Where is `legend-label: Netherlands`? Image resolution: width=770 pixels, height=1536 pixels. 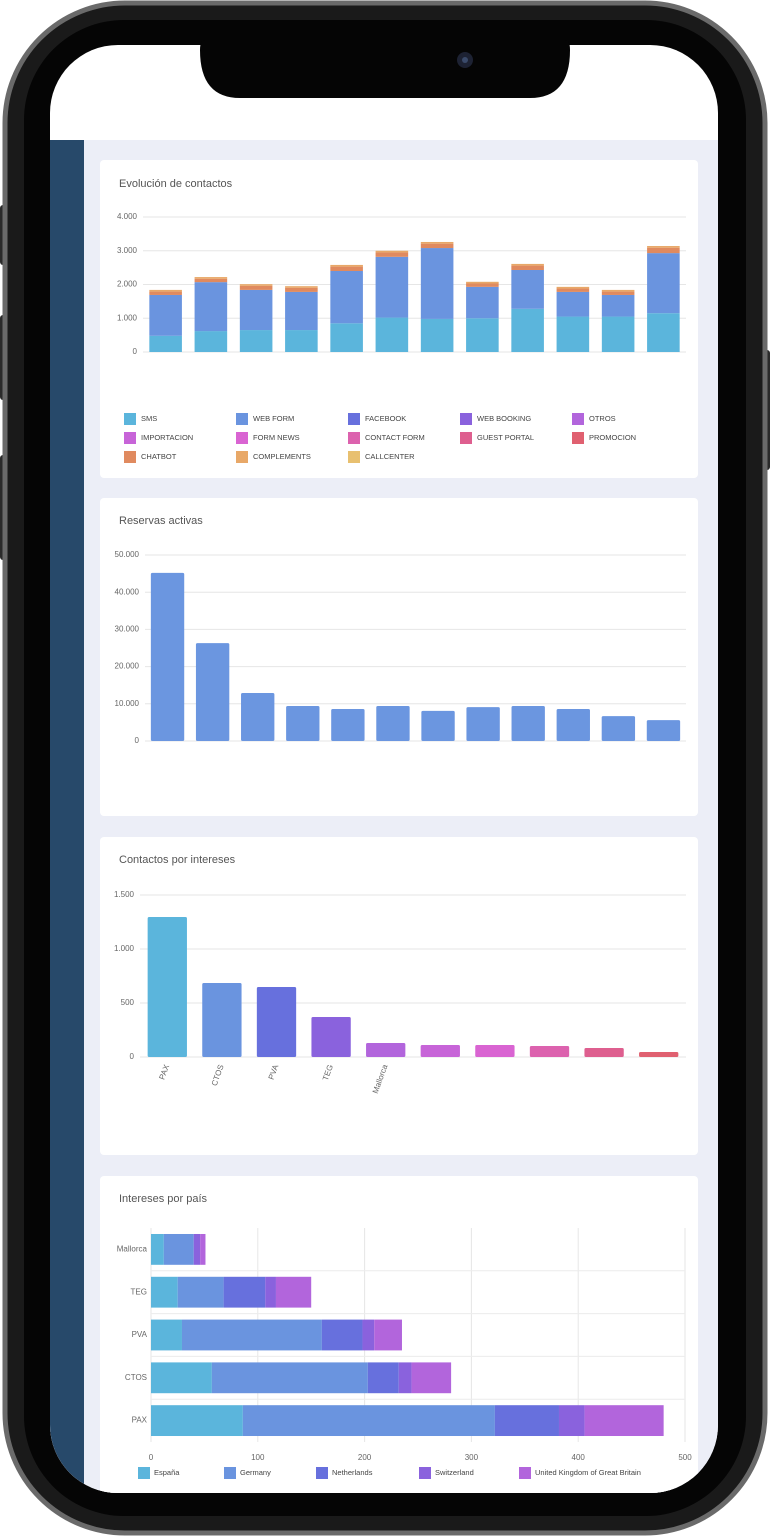
legend-label: Netherlands is located at coordinates (352, 1472).